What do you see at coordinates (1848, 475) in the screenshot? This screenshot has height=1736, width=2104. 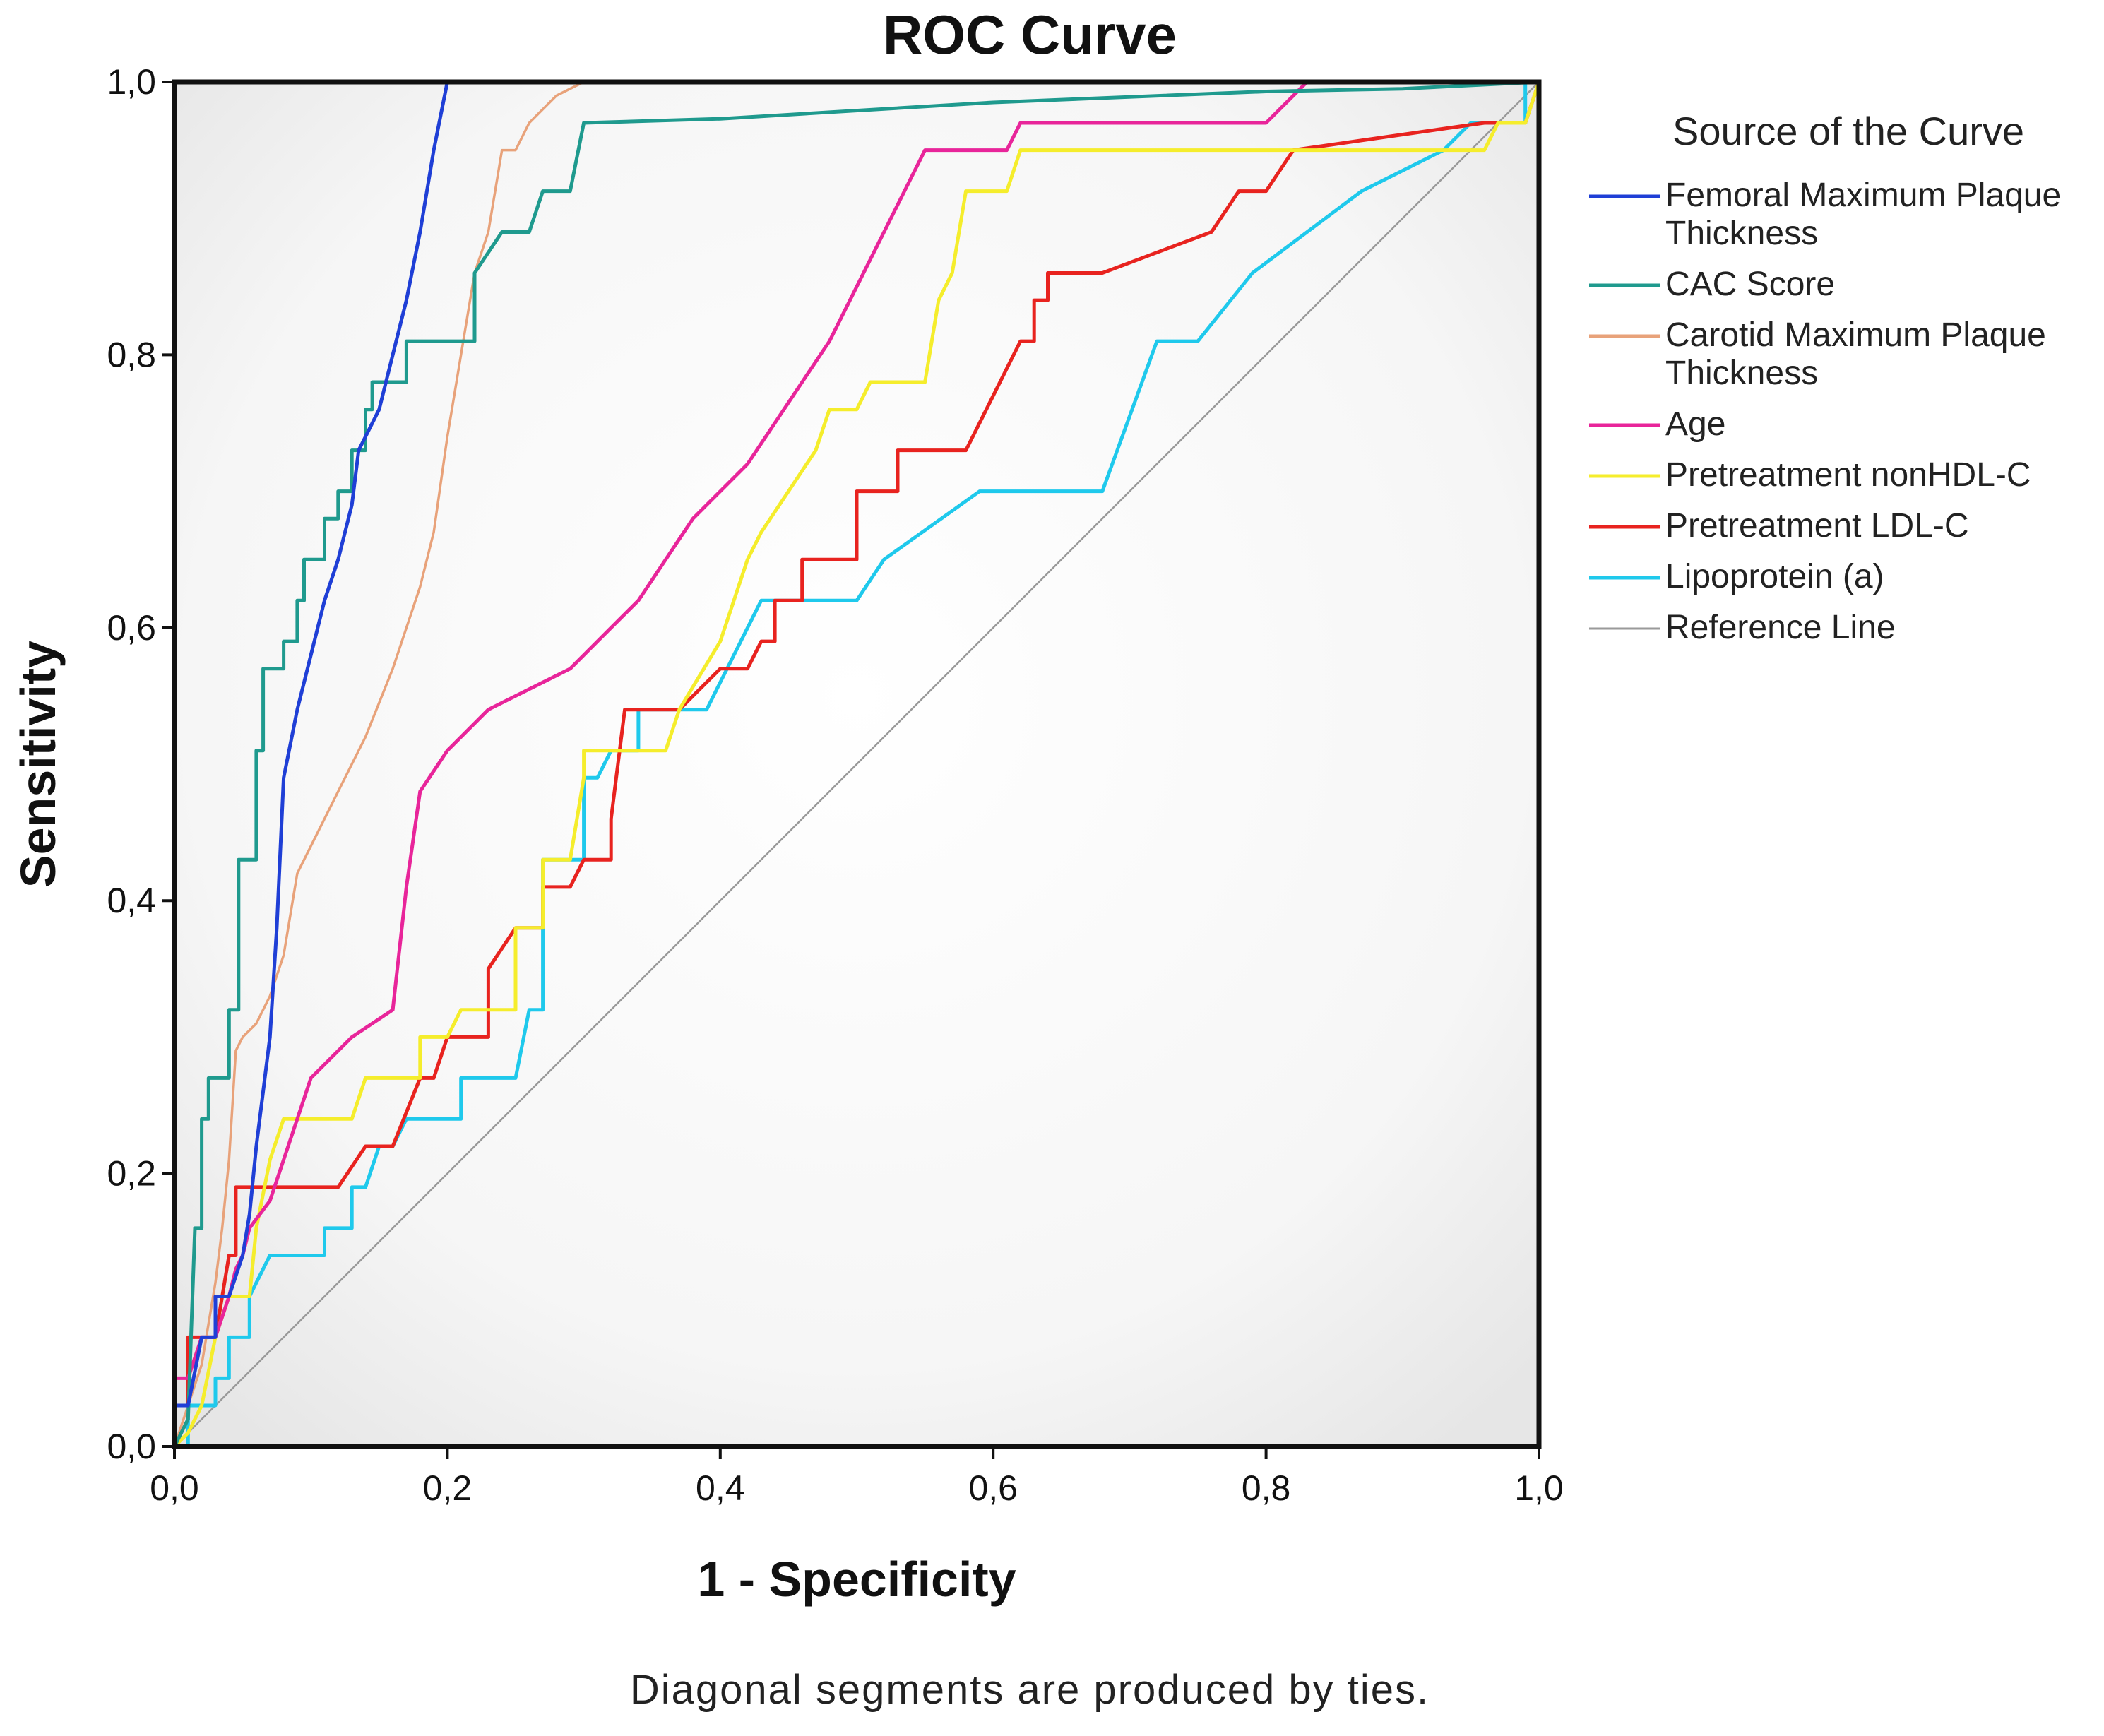 I see `legend-label-4: Pretreatment nonHDL-C` at bounding box center [1848, 475].